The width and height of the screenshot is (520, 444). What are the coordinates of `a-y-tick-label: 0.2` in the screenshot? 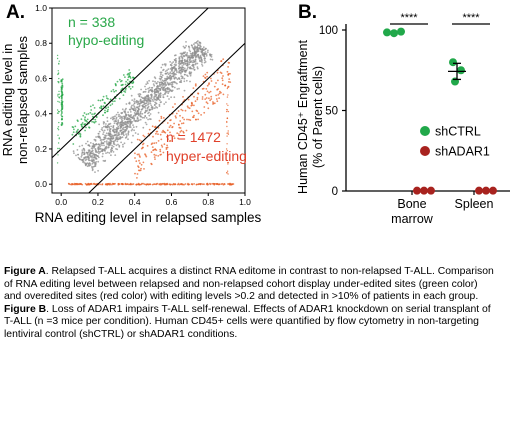 It's located at (41, 149).